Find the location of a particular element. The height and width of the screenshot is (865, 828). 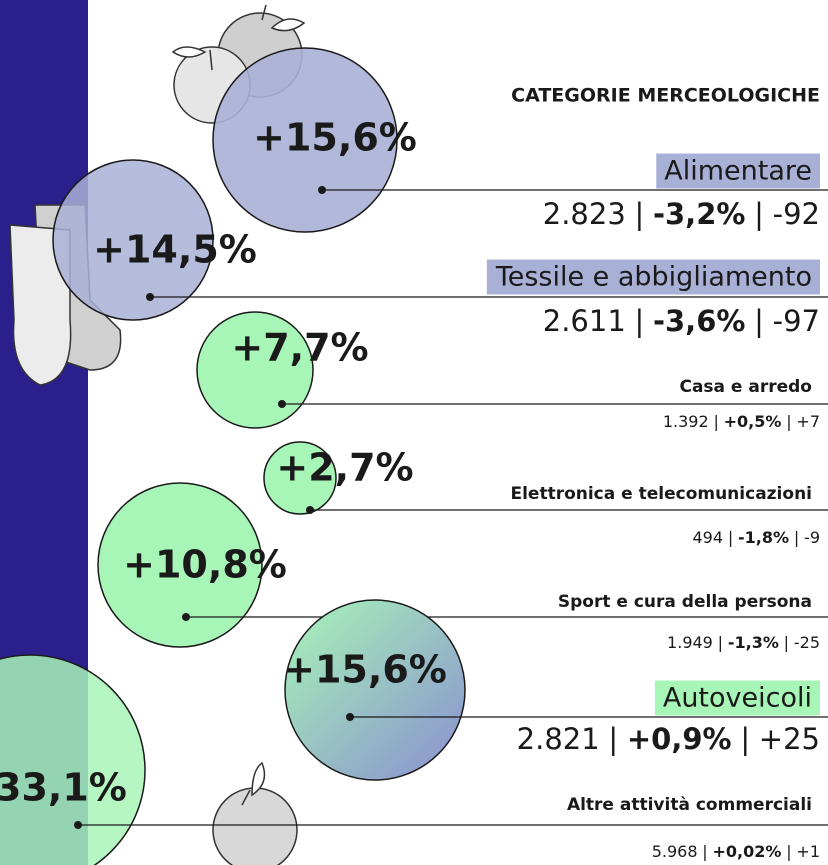

category-stats: 5.968 | +0,02% | +1 is located at coordinates (736, 851).